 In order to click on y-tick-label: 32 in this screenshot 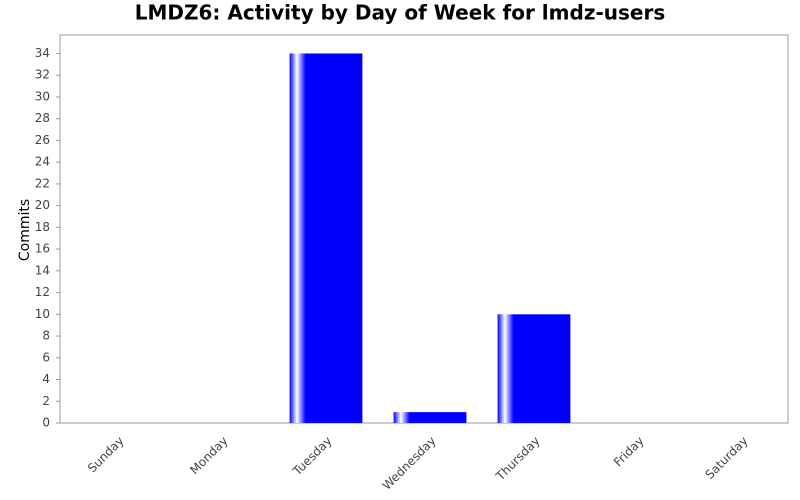, I will do `click(42, 75)`.